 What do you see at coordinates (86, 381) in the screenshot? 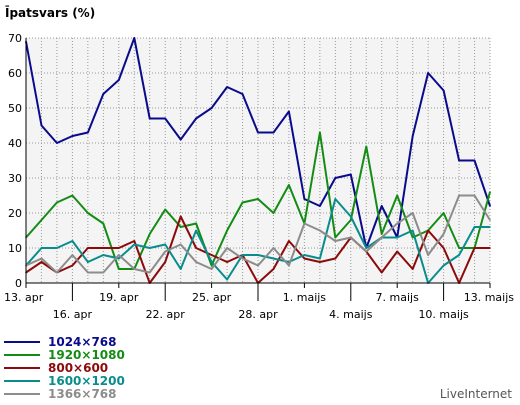
I see `legend-label: 1600×1200` at bounding box center [86, 381].